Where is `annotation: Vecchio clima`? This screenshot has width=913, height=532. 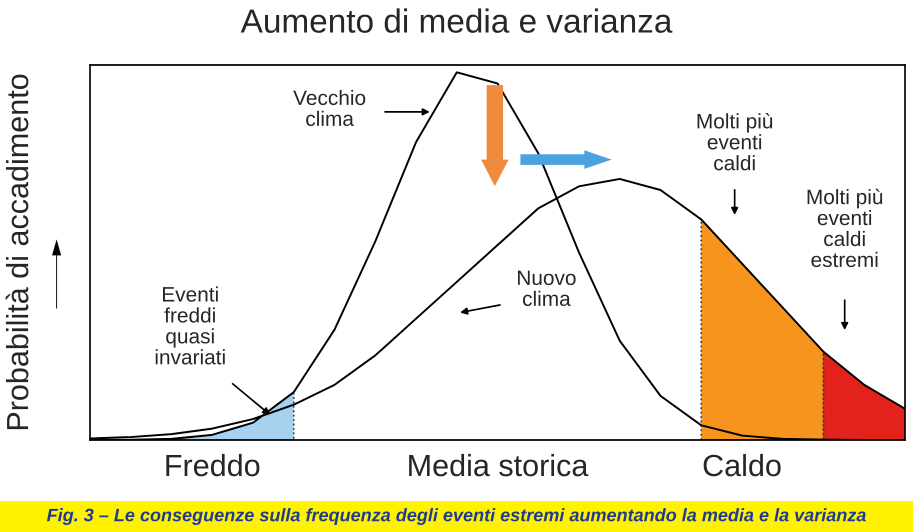 annotation: Vecchio clima is located at coordinates (329, 108).